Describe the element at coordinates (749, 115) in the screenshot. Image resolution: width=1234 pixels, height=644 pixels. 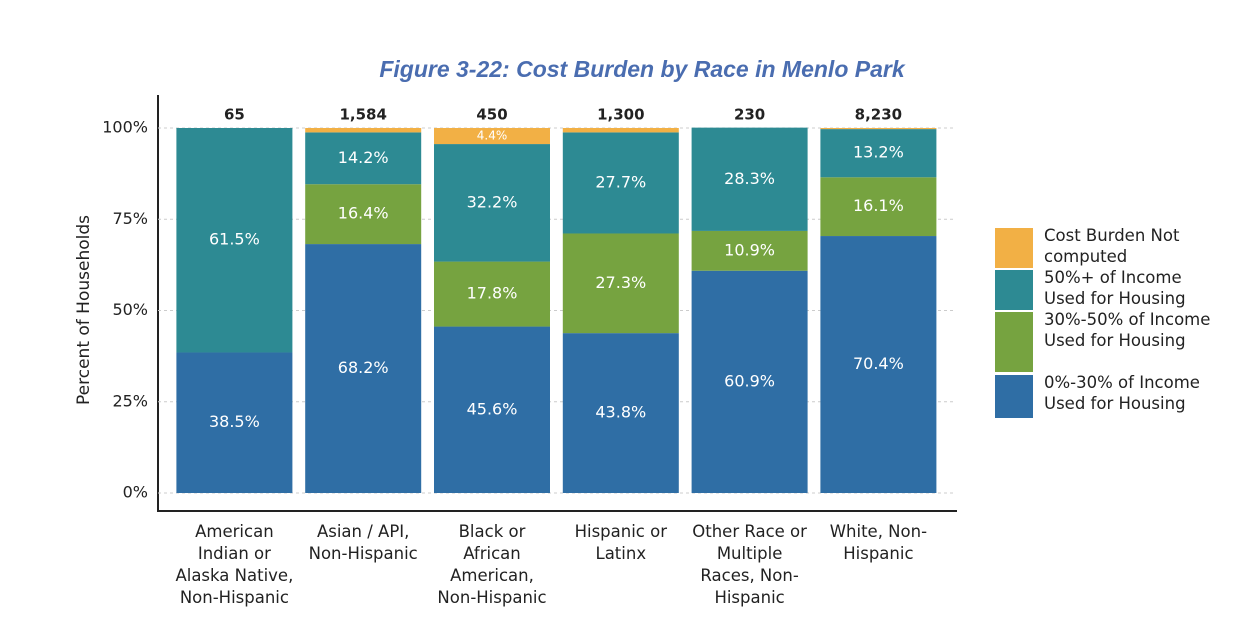
I see `total-label: 230` at that location.